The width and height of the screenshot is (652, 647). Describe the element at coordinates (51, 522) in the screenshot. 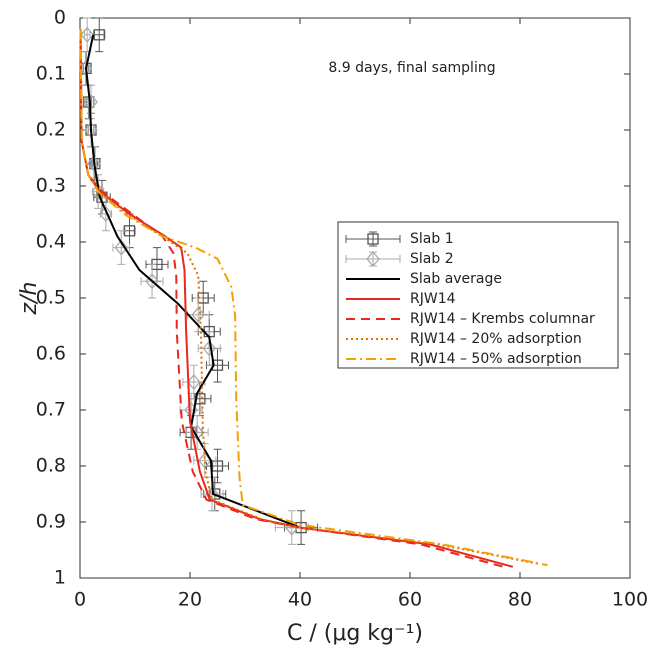

I see `y-tick-label: 0.9` at that location.